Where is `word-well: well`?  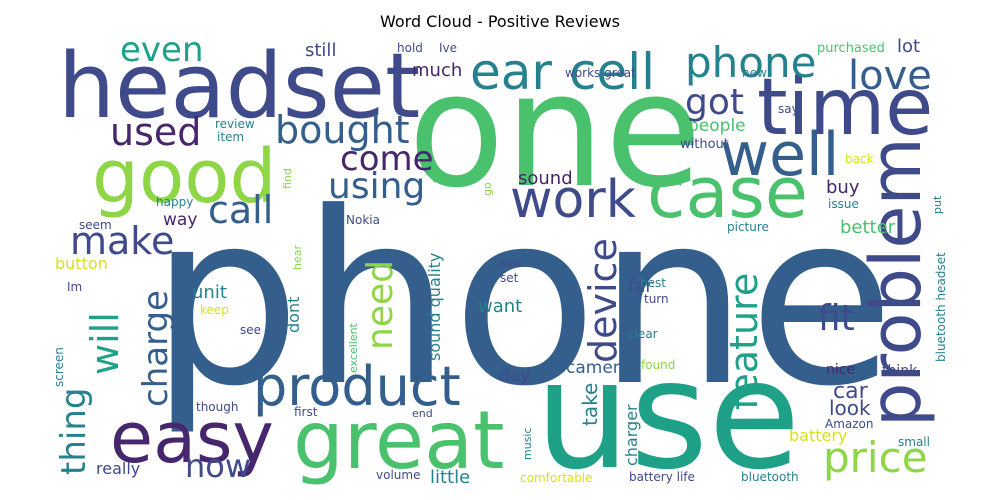
word-well: well is located at coordinates (779, 155).